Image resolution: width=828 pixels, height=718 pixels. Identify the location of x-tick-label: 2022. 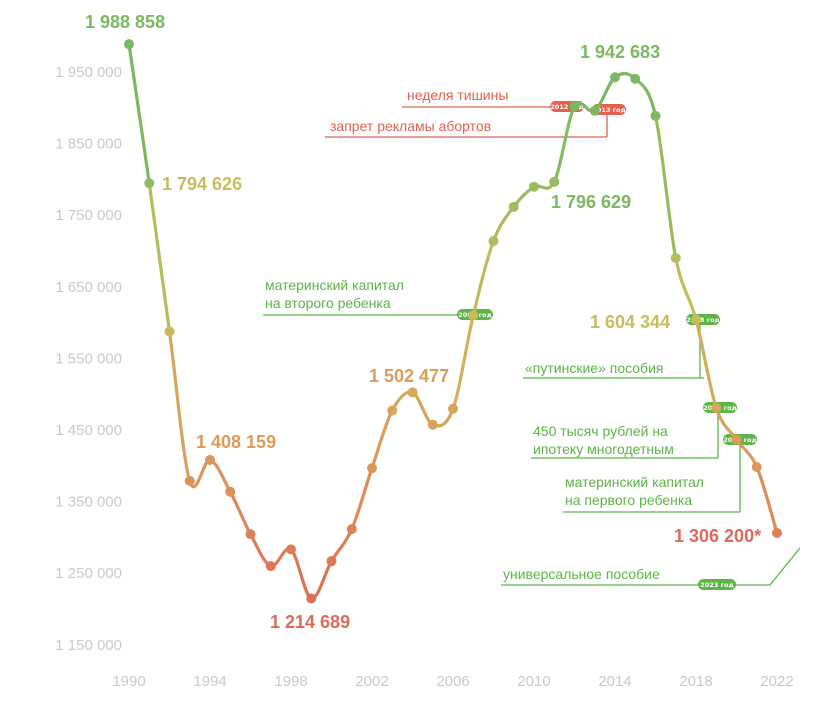
(776, 681).